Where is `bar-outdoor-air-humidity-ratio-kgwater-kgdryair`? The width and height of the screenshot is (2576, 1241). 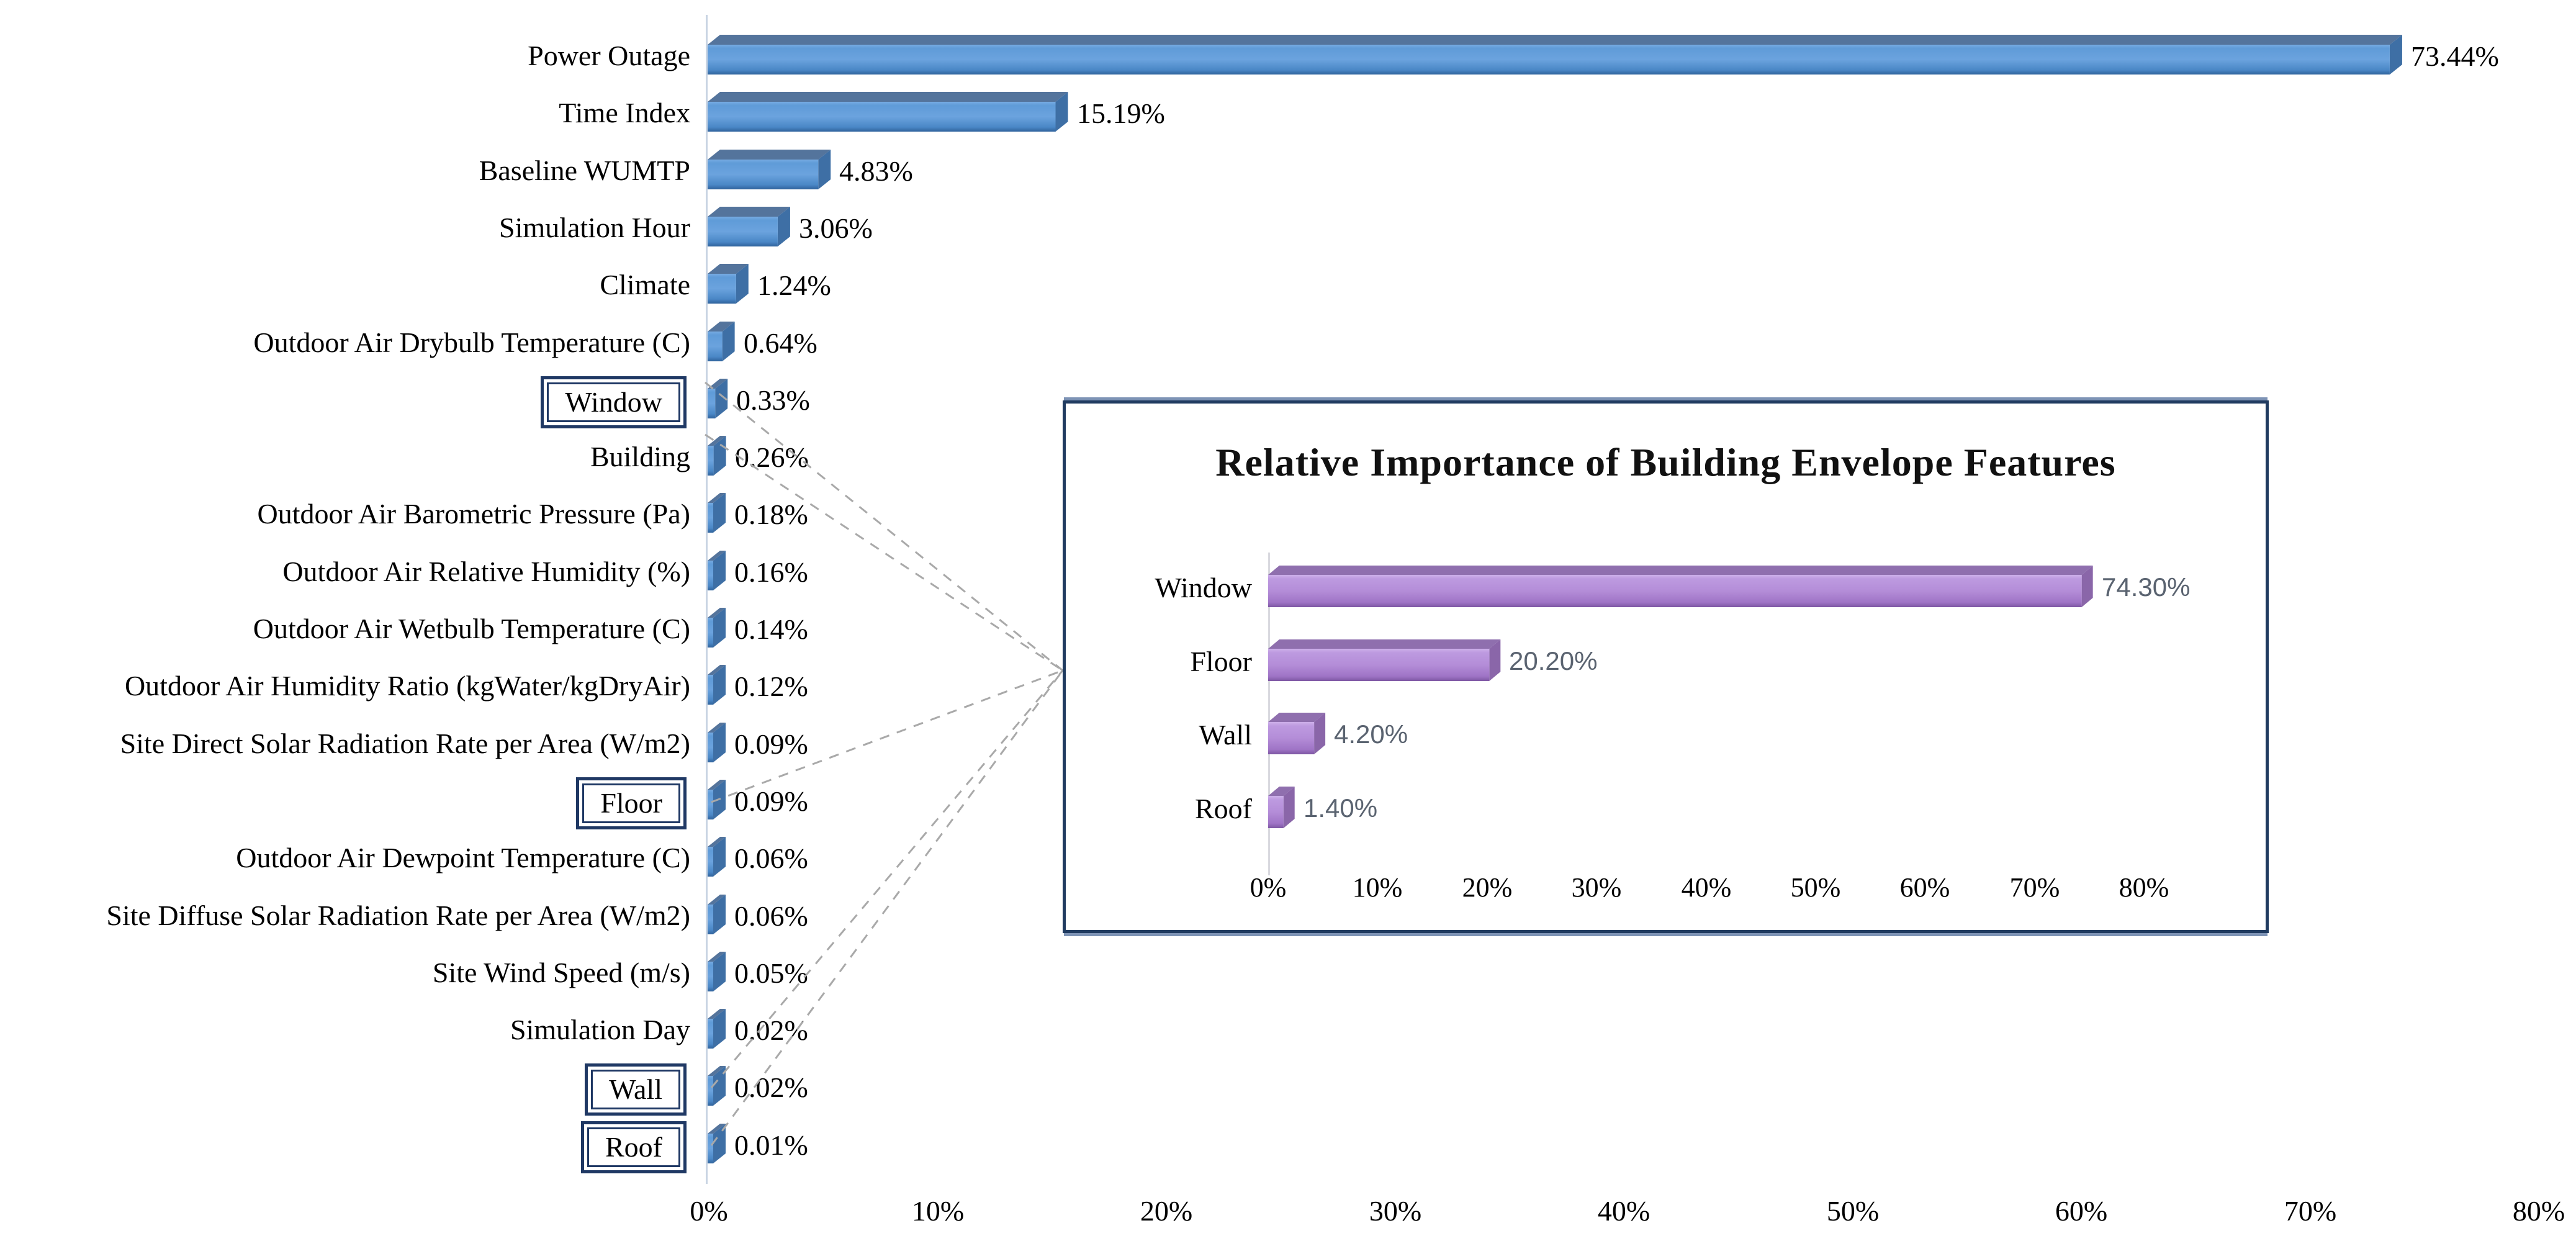 bar-outdoor-air-humidity-ratio-kgwater-kgdryair is located at coordinates (717, 685).